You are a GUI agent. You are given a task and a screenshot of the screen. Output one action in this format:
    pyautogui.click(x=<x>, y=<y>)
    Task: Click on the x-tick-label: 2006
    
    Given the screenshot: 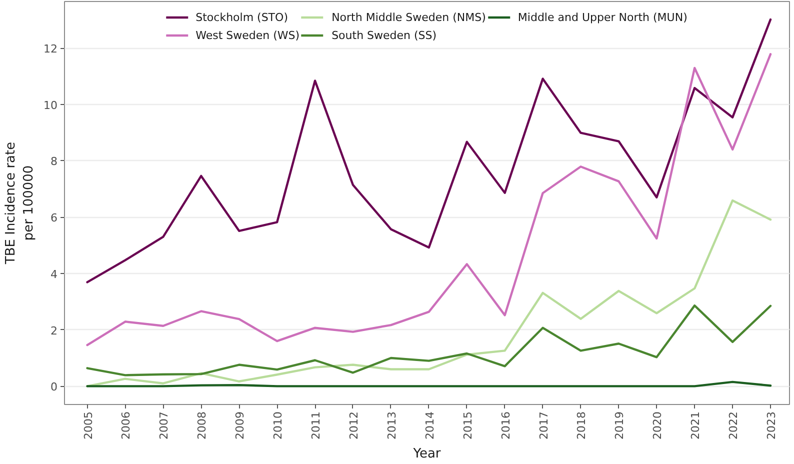 What is the action you would take?
    pyautogui.click(x=126, y=425)
    